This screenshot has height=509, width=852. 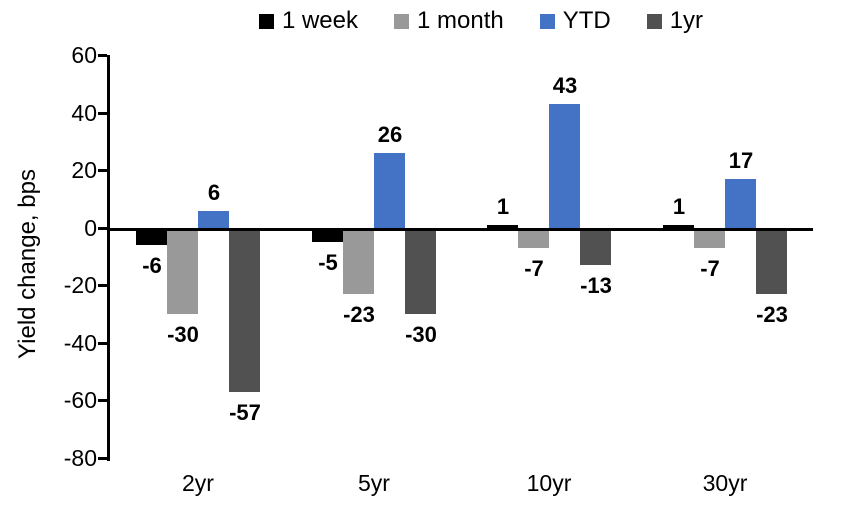 What do you see at coordinates (565, 85) in the screenshot?
I see `bar-value-label: 43` at bounding box center [565, 85].